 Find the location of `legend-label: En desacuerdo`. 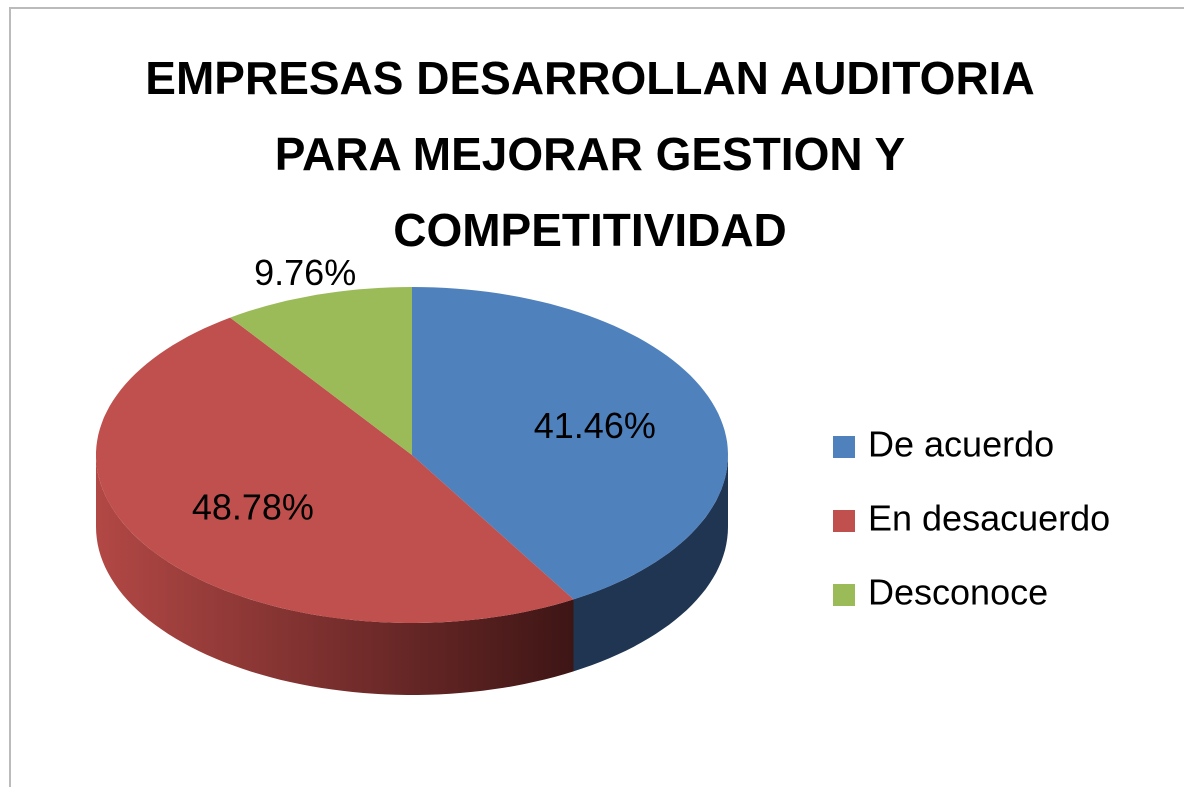

legend-label: En desacuerdo is located at coordinates (989, 518).